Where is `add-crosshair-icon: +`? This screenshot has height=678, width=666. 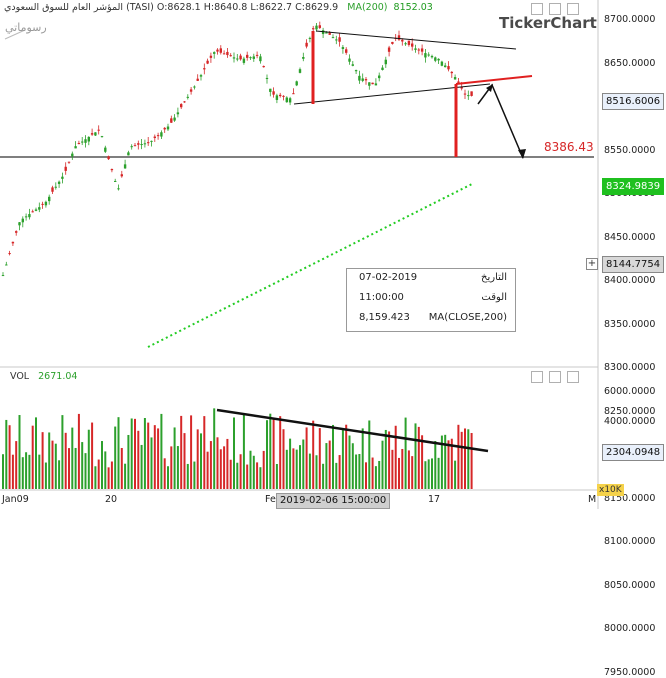
add-crosshair-icon: + is located at coordinates (592, 264).